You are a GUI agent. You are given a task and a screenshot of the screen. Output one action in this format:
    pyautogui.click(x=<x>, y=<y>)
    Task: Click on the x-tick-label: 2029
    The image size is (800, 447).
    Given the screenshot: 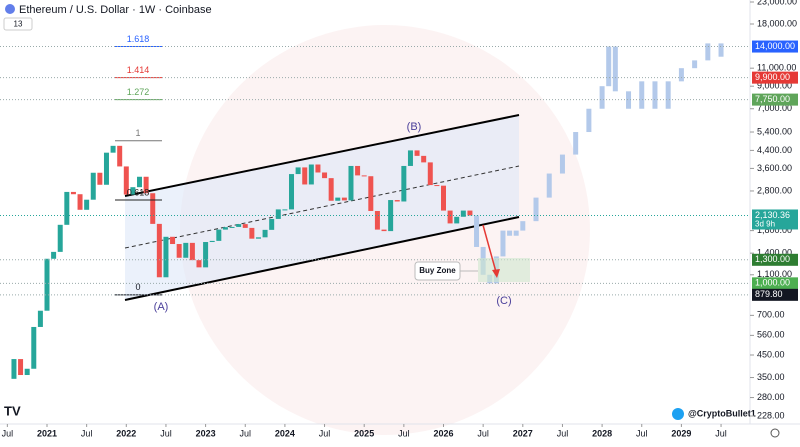 What is the action you would take?
    pyautogui.click(x=681, y=433)
    